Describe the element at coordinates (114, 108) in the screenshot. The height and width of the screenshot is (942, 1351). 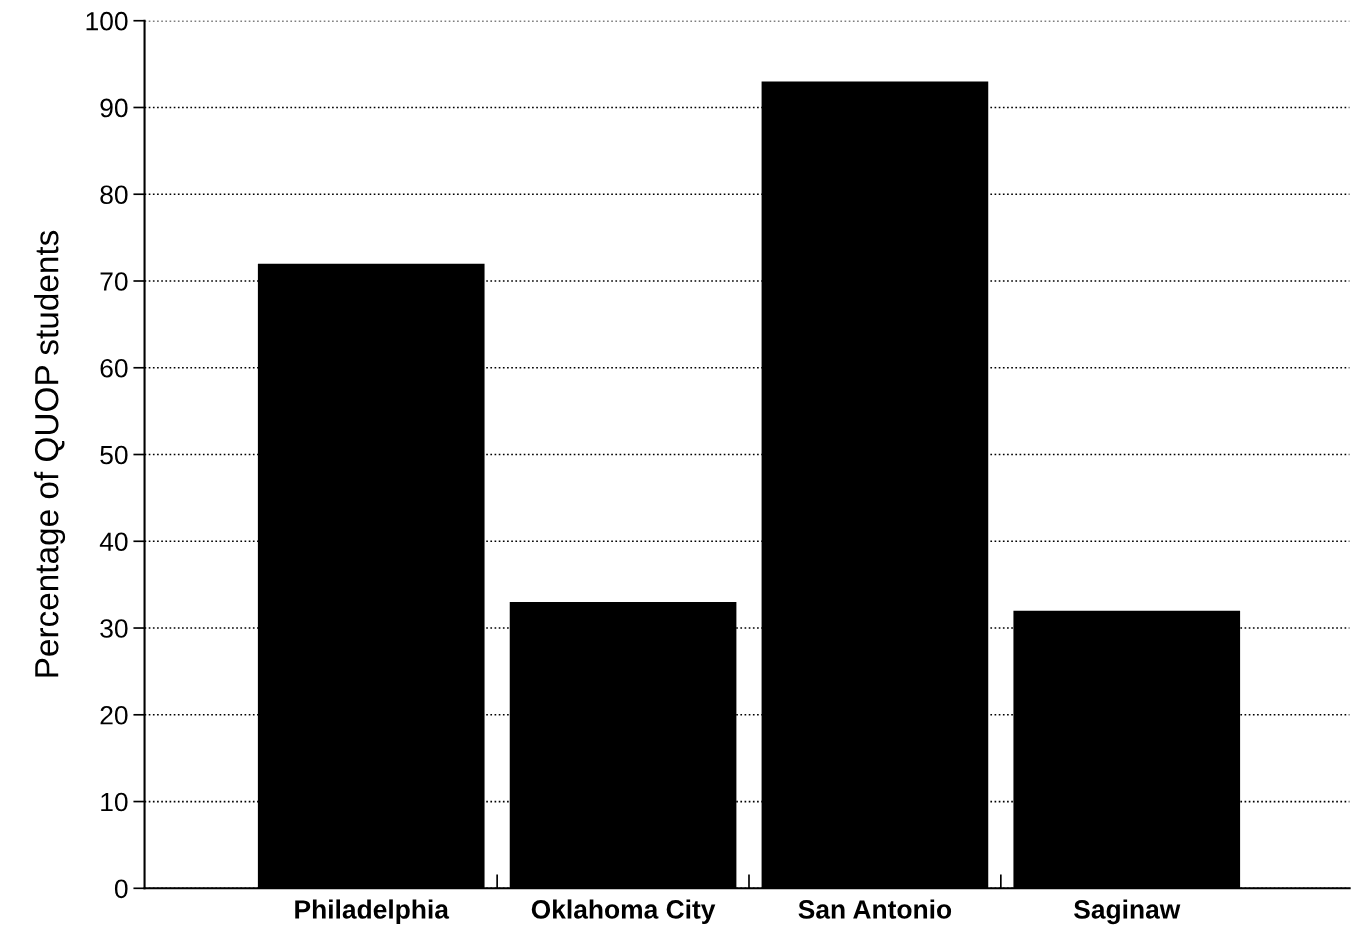
I see `y-tick-label: 90` at that location.